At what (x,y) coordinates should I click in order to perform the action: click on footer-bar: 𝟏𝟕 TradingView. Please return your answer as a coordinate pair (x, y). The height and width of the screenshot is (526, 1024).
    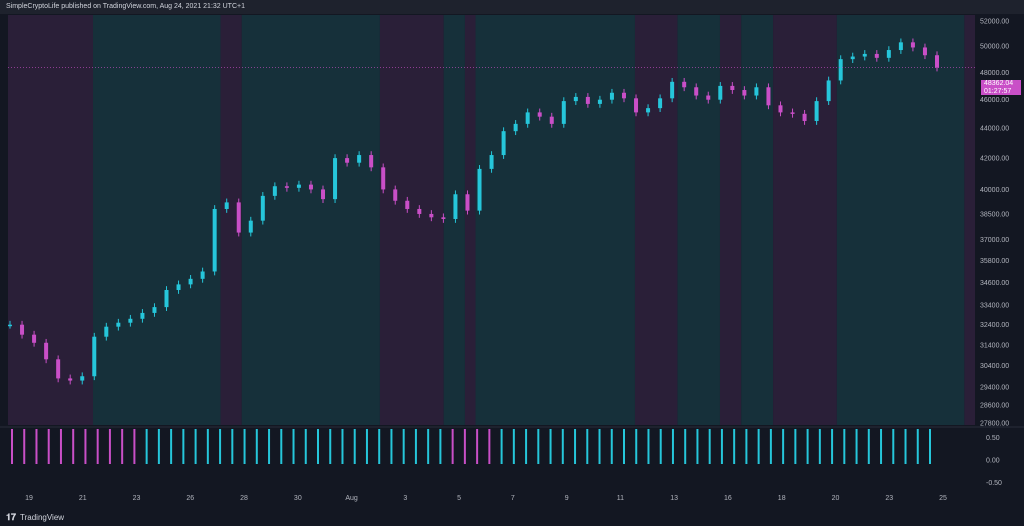
    Looking at the image, I should click on (512, 516).